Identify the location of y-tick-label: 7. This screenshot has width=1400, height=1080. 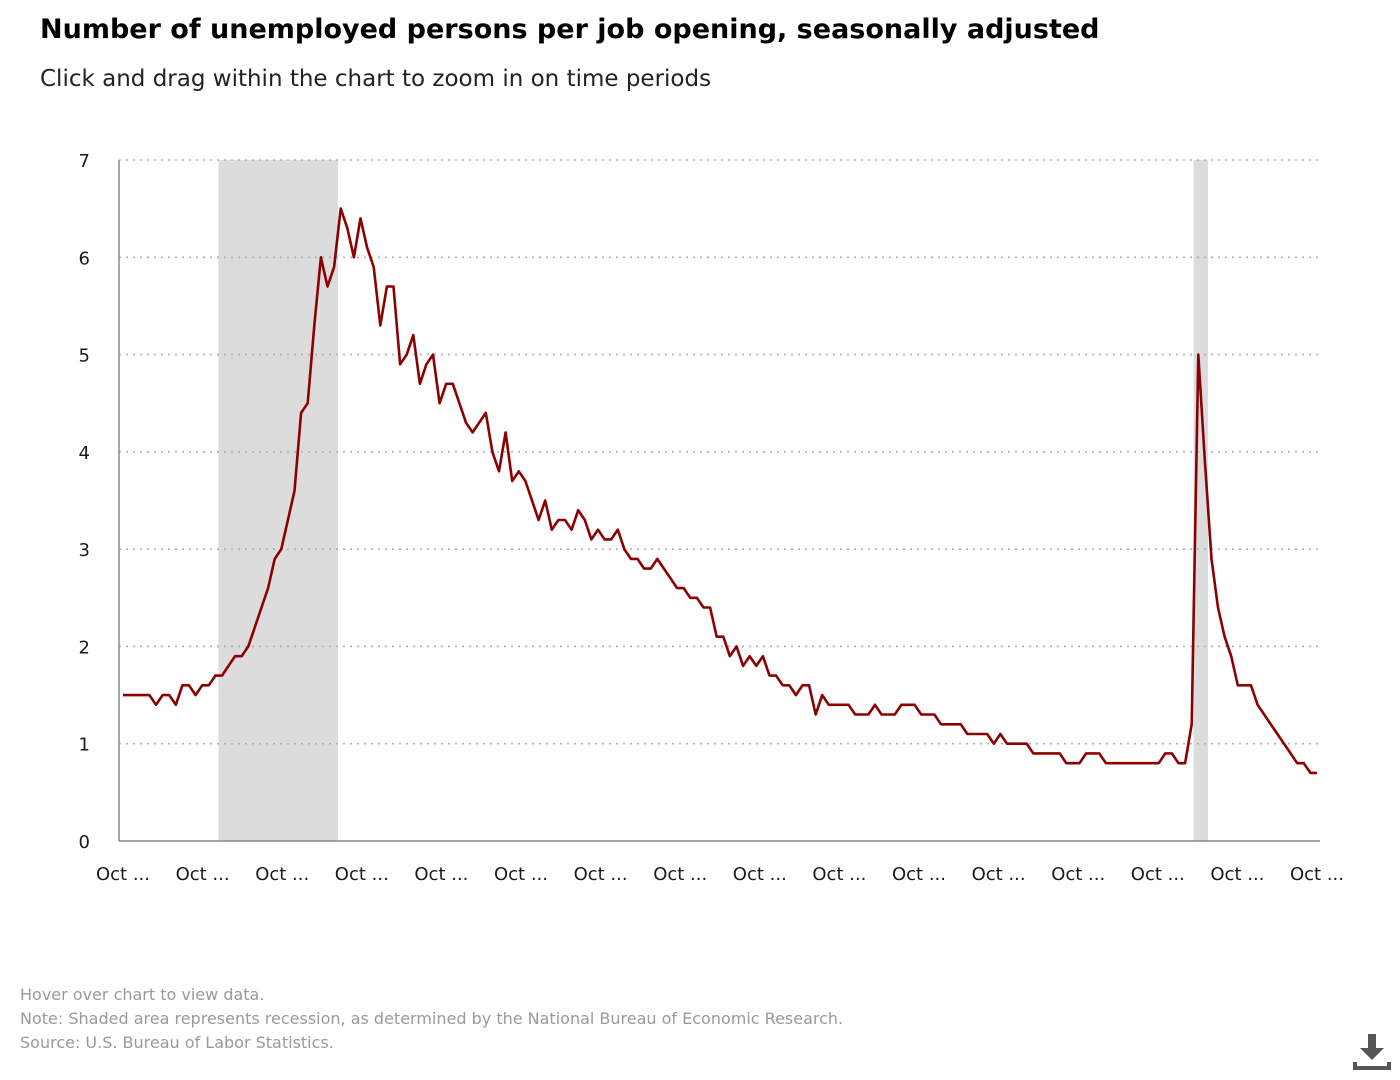
(84, 161).